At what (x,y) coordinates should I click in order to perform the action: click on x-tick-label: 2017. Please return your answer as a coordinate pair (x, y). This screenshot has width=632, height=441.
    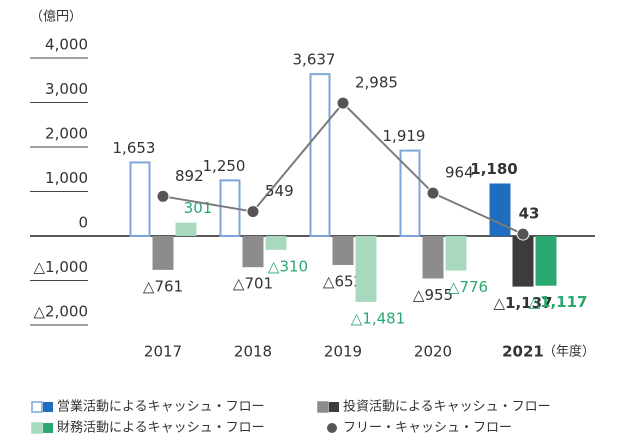
    Looking at the image, I should click on (163, 352).